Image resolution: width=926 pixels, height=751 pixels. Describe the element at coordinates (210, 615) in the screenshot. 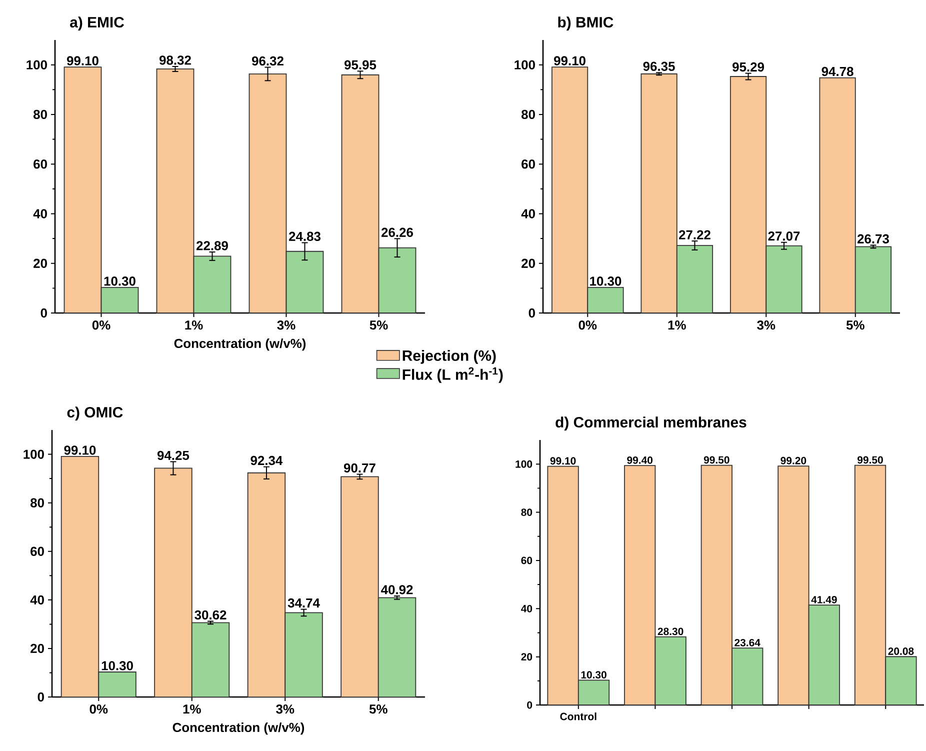

I see `data-label: 30.62` at that location.